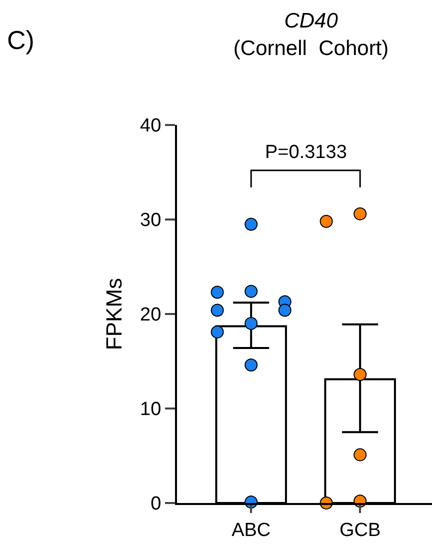  What do you see at coordinates (306, 152) in the screenshot?
I see `annotation: P=0.3133` at bounding box center [306, 152].